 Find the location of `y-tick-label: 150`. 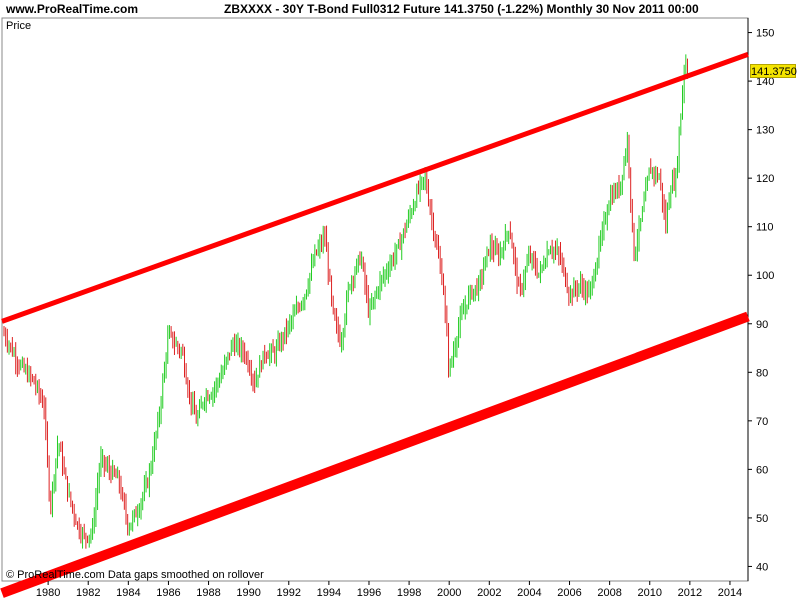

y-tick-label: 150 is located at coordinates (765, 34).